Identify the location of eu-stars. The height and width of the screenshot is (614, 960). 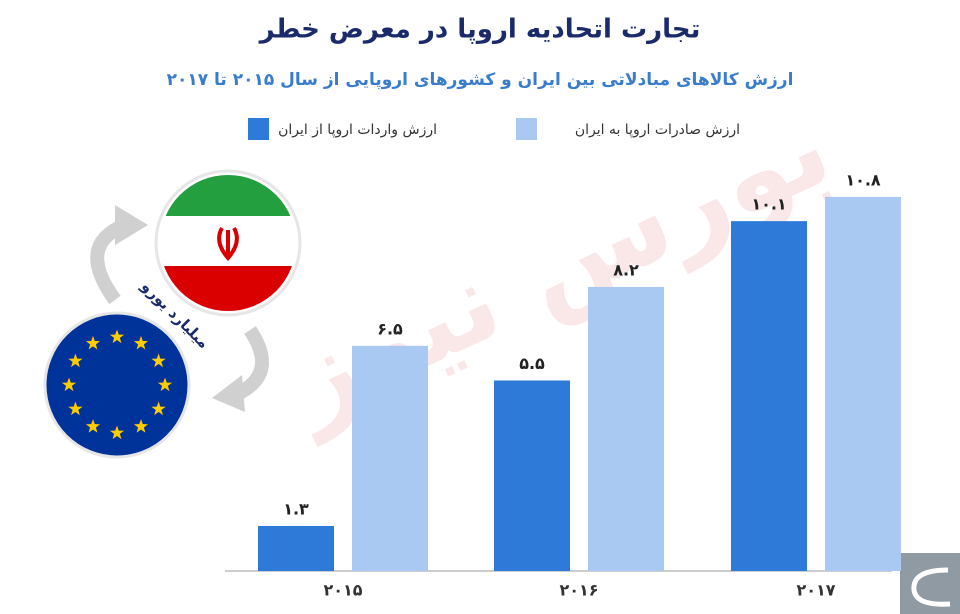
(117, 384).